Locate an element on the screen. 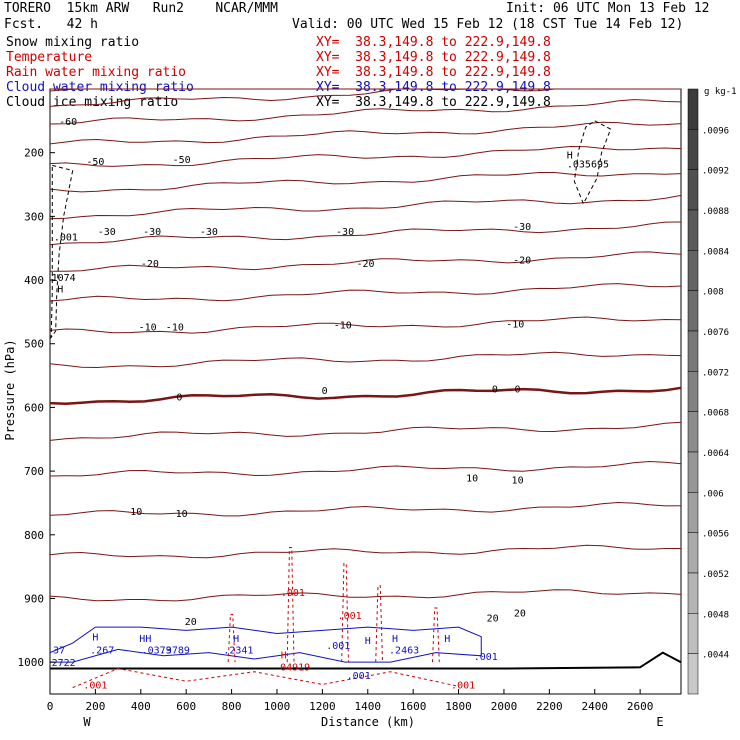 The image size is (740, 740). x-tick-label: 1800 is located at coordinates (458, 706).